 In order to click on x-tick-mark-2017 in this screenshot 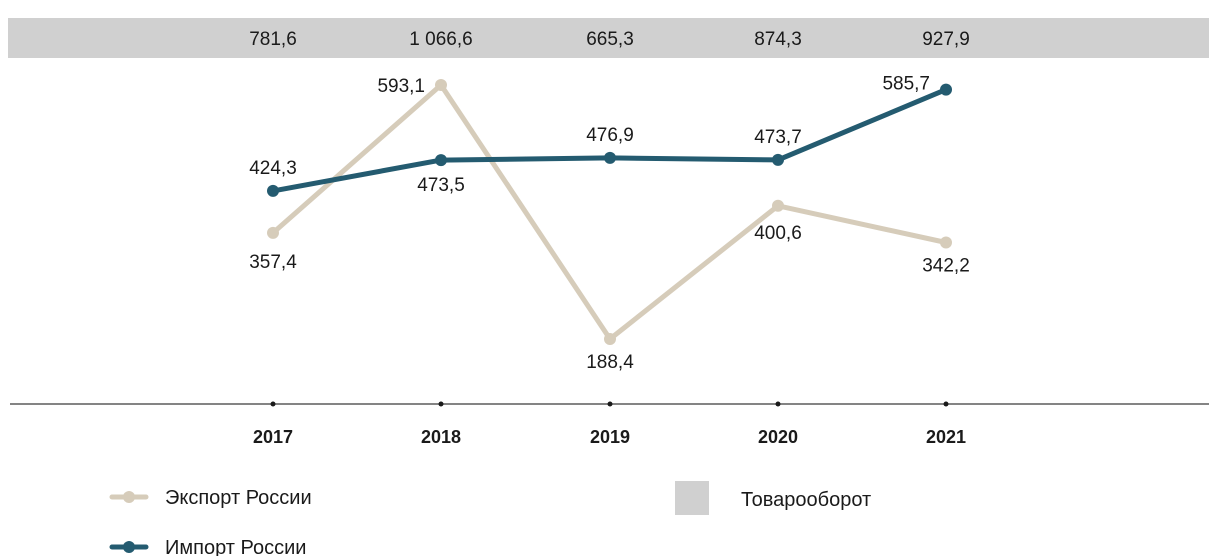, I will do `click(273, 404)`.